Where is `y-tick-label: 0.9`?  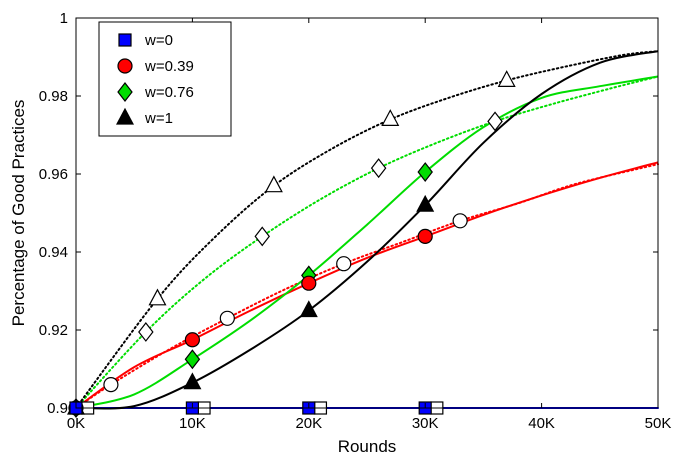
y-tick-label: 0.9 is located at coordinates (57, 408).